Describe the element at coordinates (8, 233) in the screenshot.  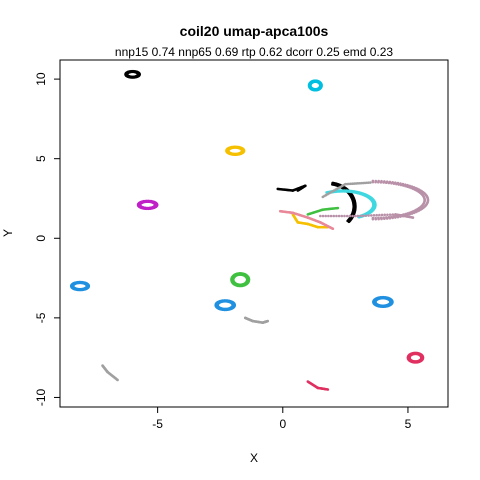
I see `y-axis-label: Y` at that location.